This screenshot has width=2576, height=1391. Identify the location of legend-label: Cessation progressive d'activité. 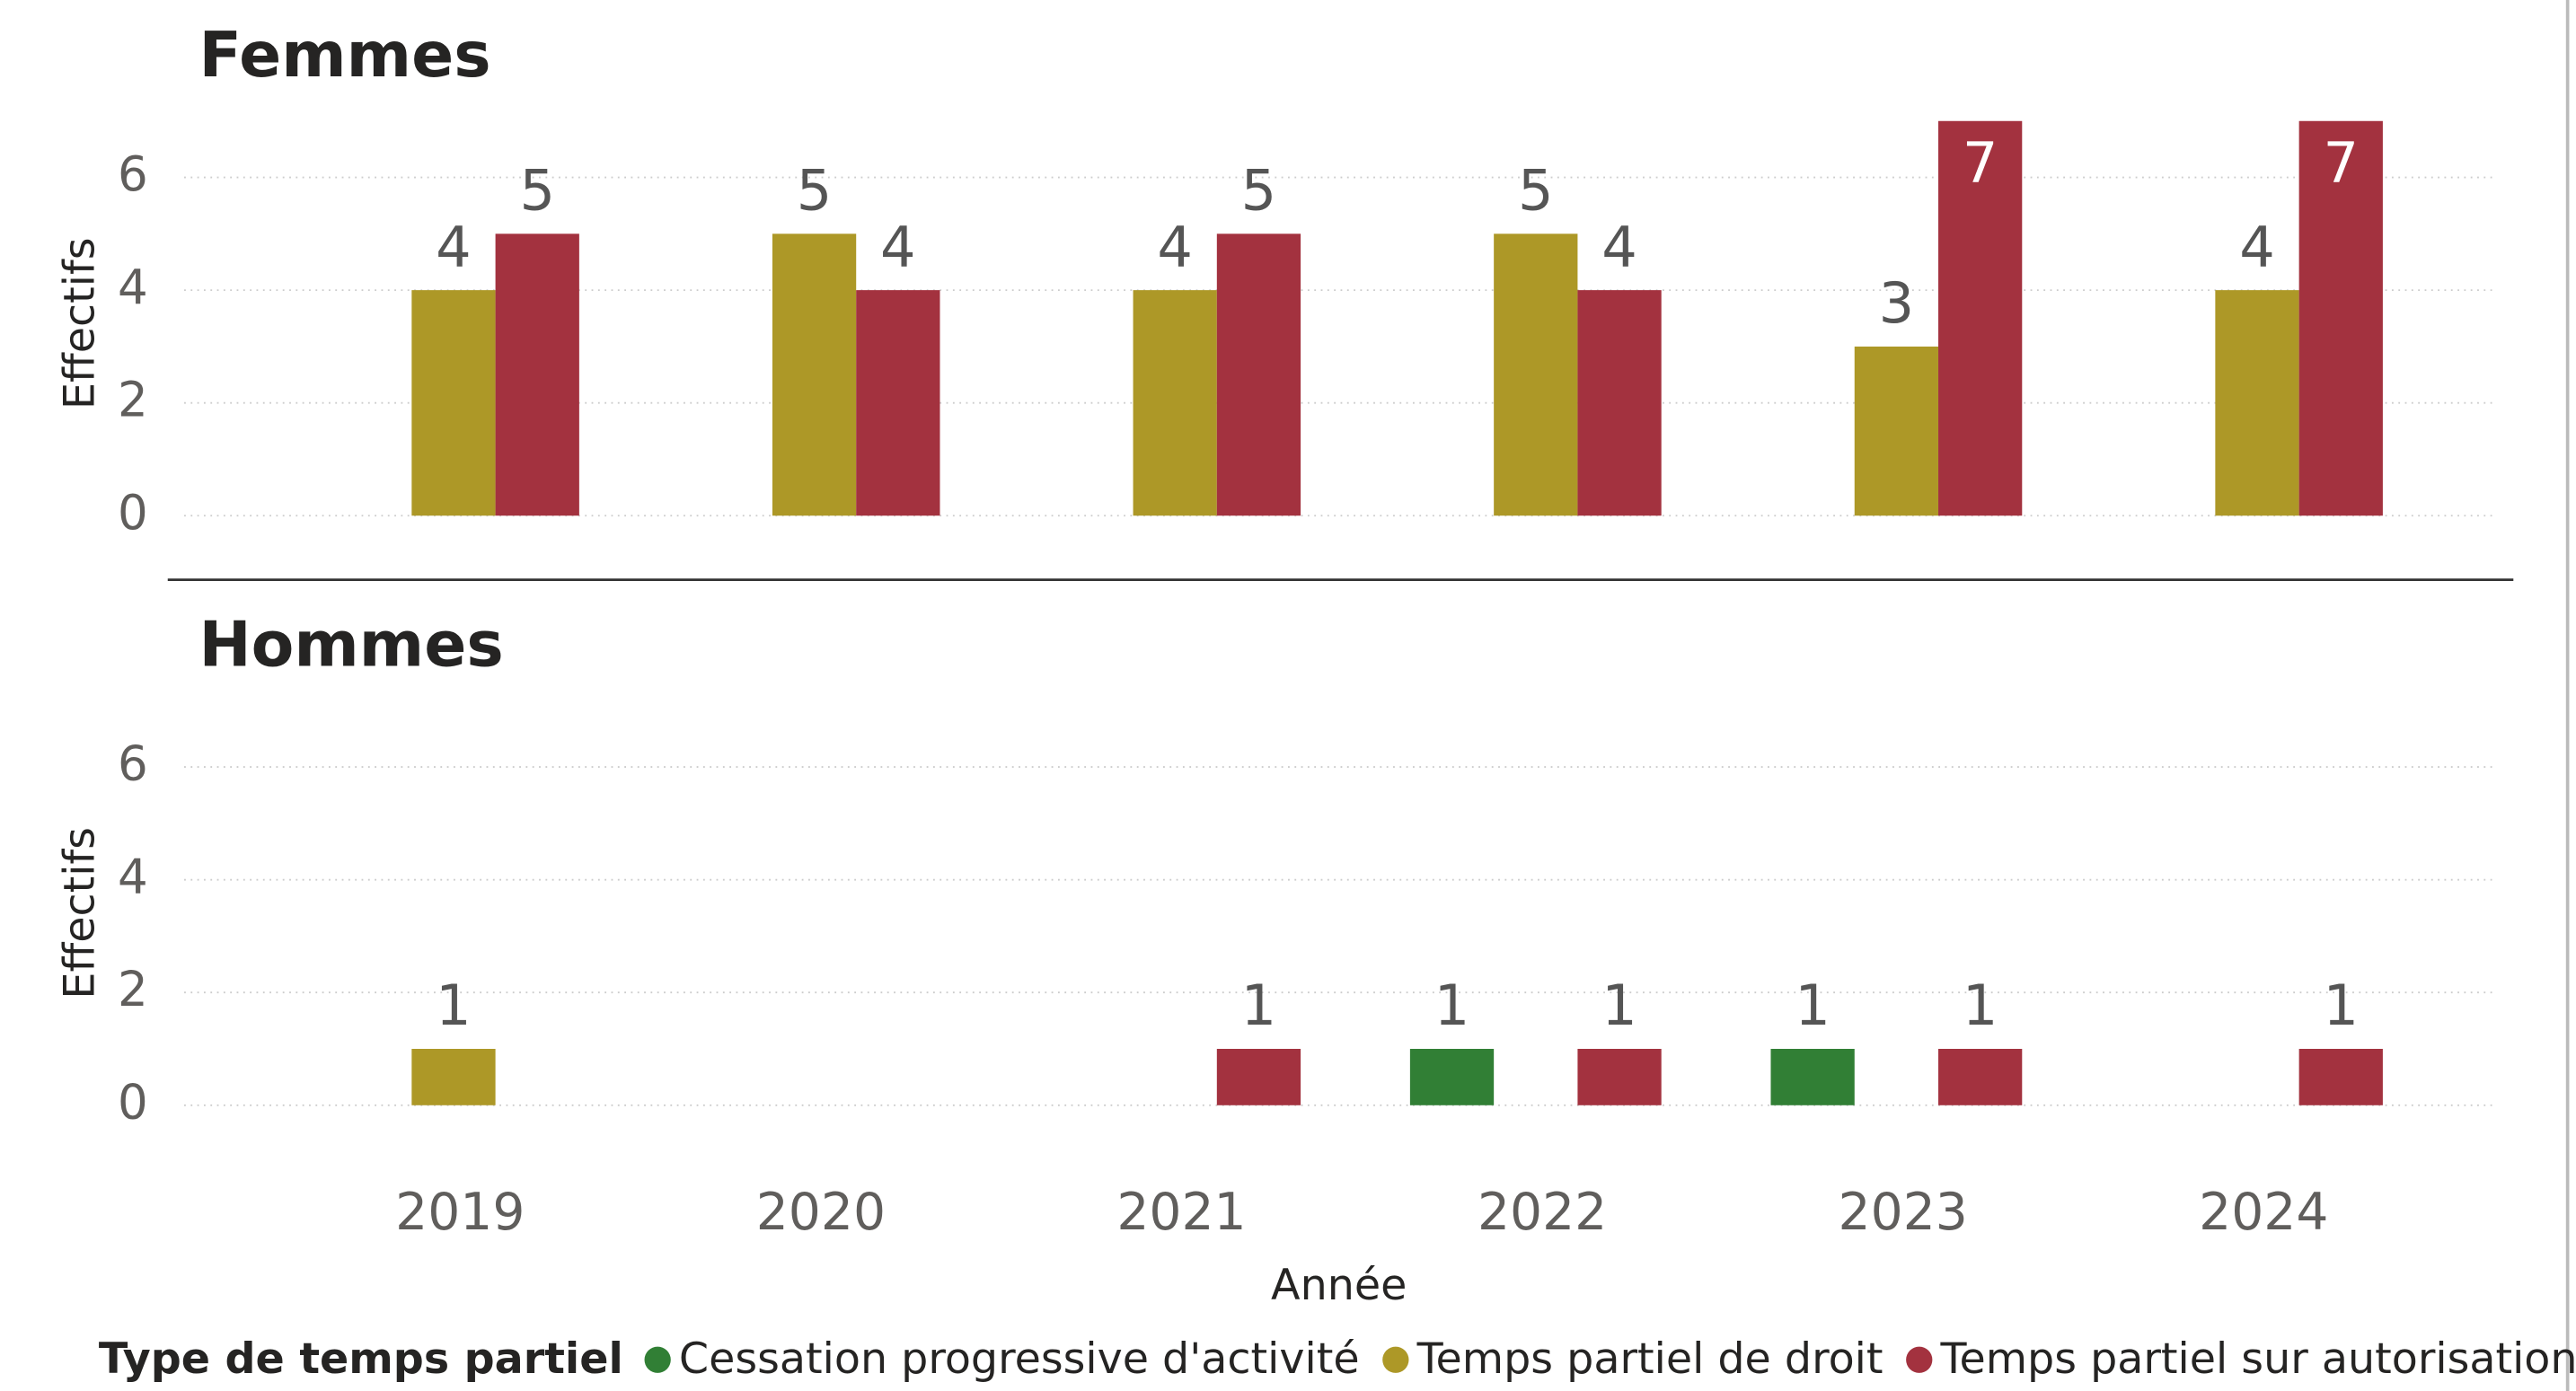
(1019, 1359).